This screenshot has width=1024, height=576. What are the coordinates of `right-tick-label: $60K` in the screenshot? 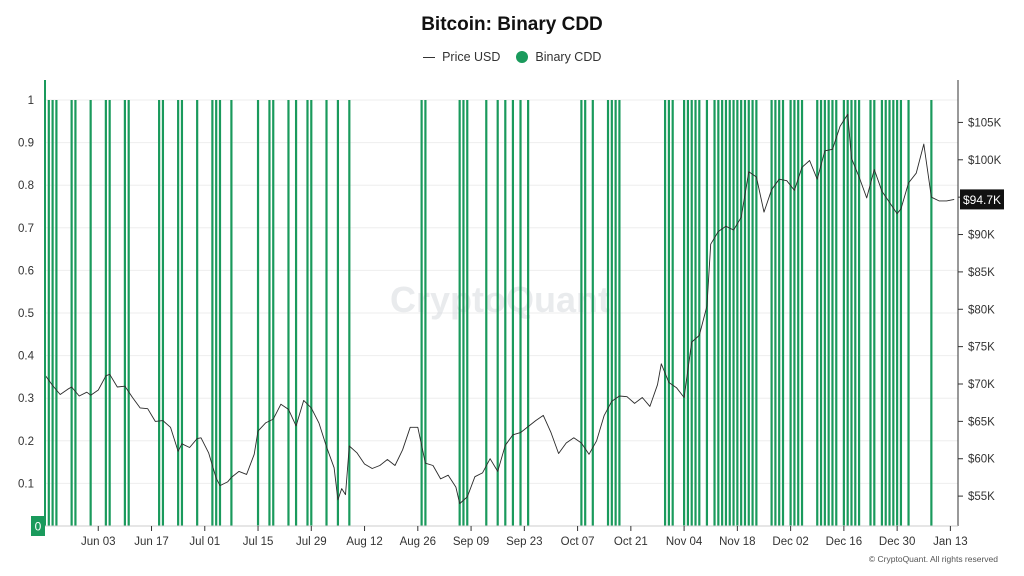 It's located at (981, 460).